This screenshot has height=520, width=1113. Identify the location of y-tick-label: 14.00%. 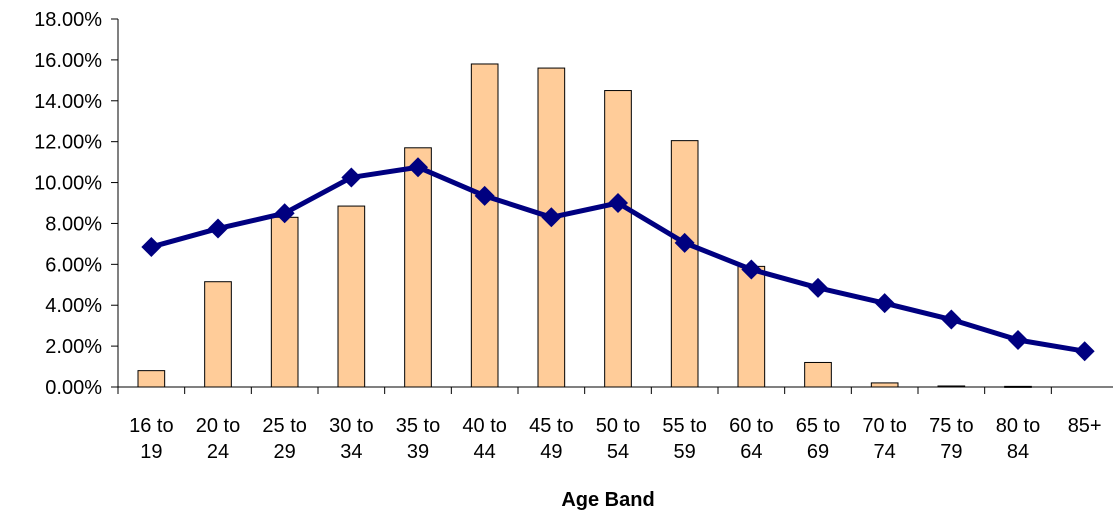
(68, 102).